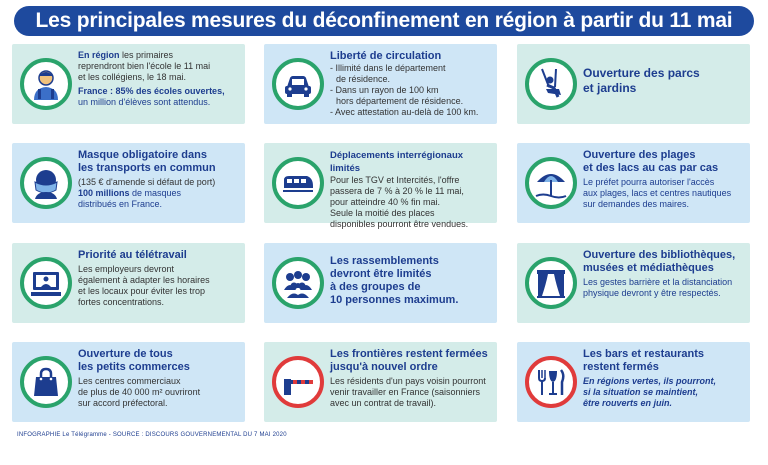 Image resolution: width=768 pixels, height=465 pixels. I want to click on card-text: et les locaux pour éviter les trop, so click(142, 291).